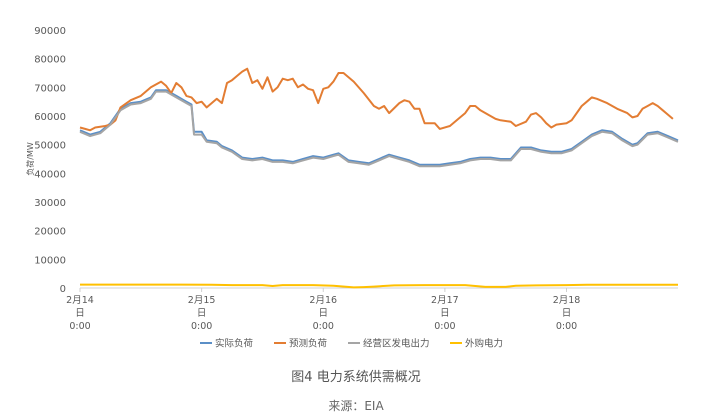 This screenshot has height=420, width=712. I want to click on y-axis-title: 负荷/MW, so click(30, 159).